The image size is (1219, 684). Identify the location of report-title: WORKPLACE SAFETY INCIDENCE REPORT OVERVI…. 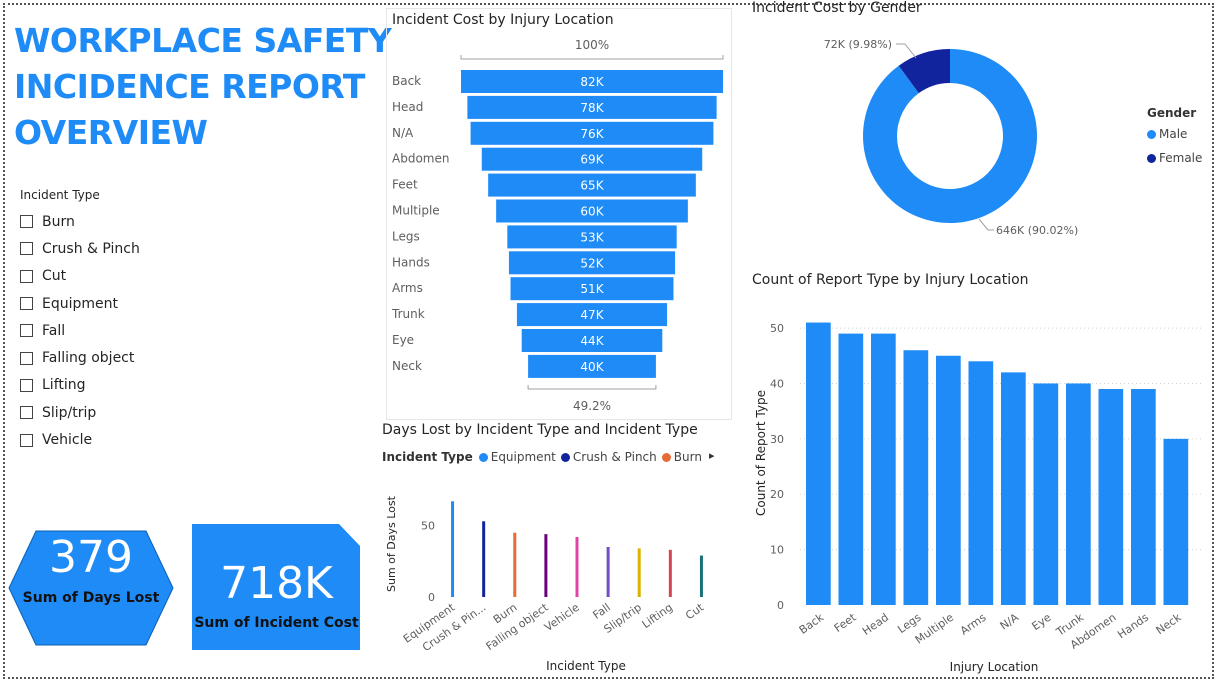
(203, 87).